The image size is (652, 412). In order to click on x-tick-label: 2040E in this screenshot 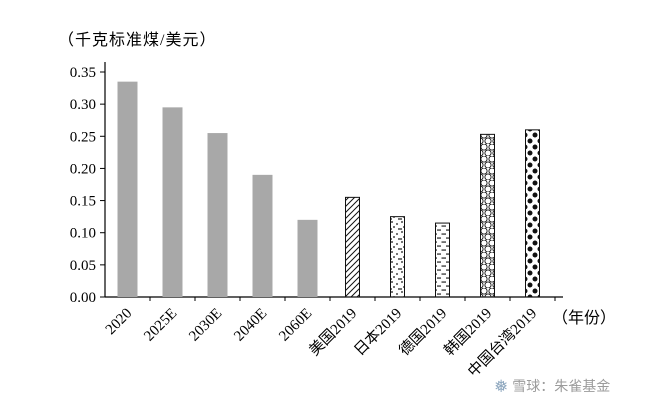, I will do `click(250, 325)`.